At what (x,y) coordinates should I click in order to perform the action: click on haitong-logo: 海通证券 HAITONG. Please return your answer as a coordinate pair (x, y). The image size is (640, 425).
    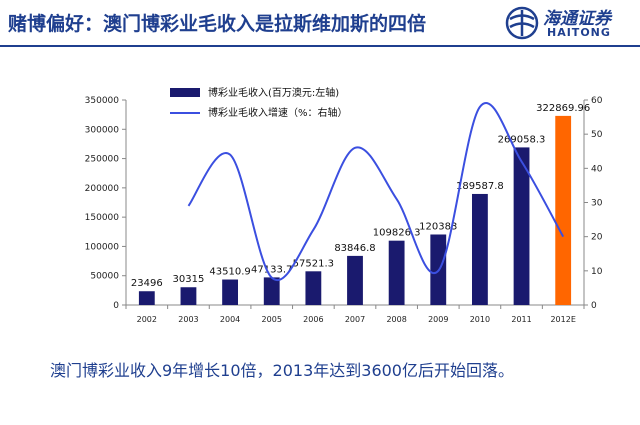
    Looking at the image, I should click on (570, 23).